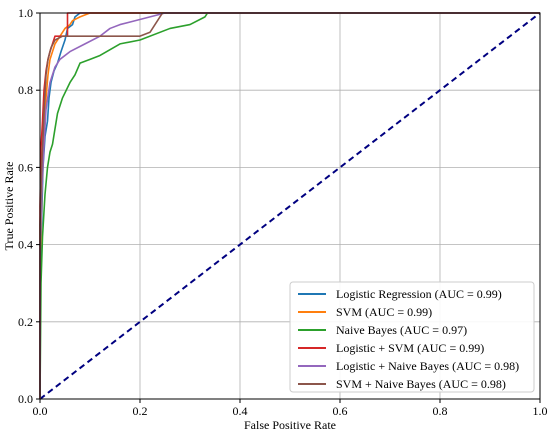 This screenshot has height=436, width=550. What do you see at coordinates (384, 312) in the screenshot?
I see `legend-label-1: SVM (AUC = 0.99)` at bounding box center [384, 312].